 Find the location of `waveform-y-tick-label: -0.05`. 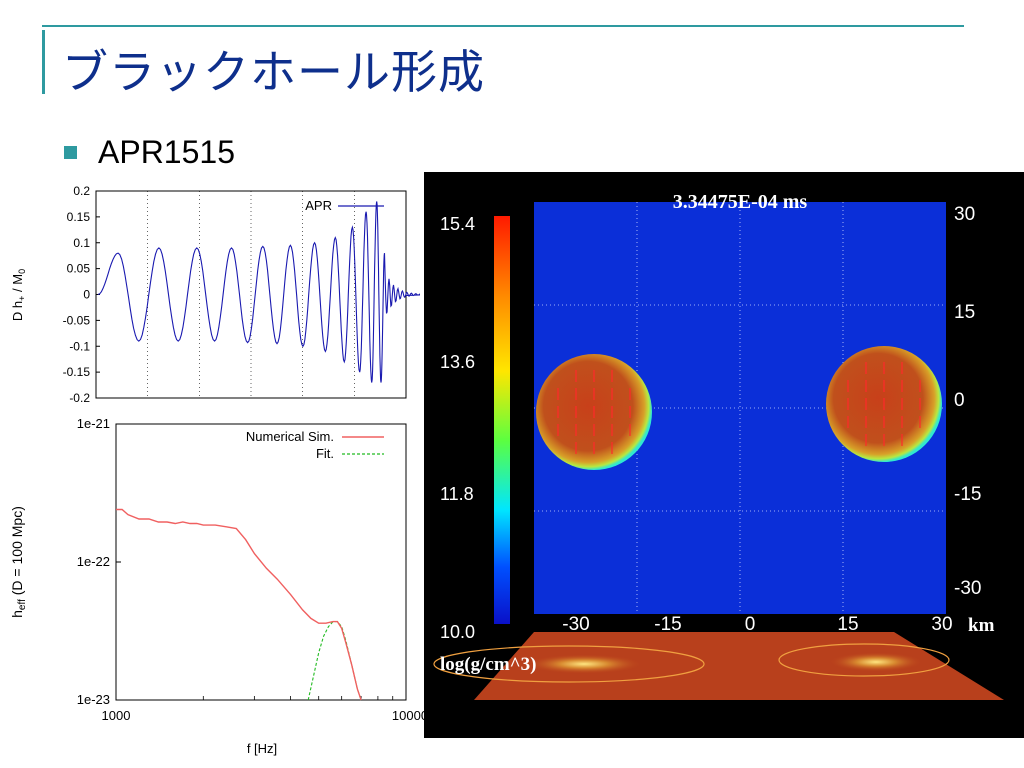

waveform-y-tick-label: -0.05 is located at coordinates (77, 320).